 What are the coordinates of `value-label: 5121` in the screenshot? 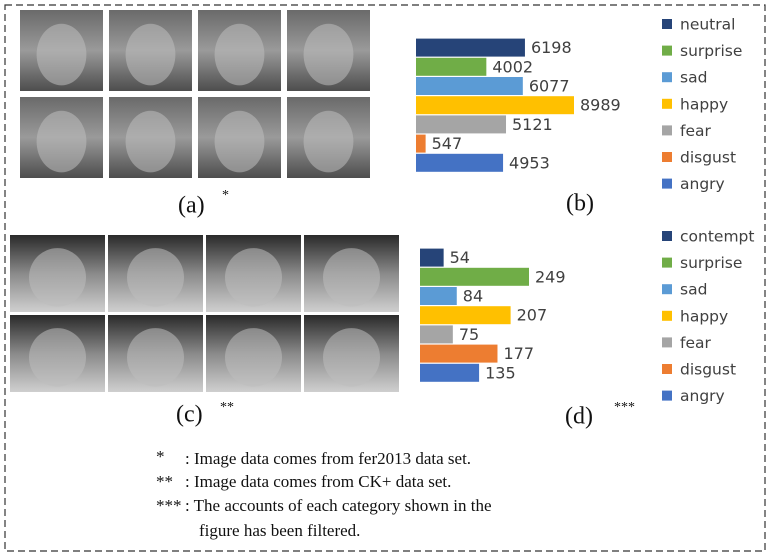 It's located at (532, 124).